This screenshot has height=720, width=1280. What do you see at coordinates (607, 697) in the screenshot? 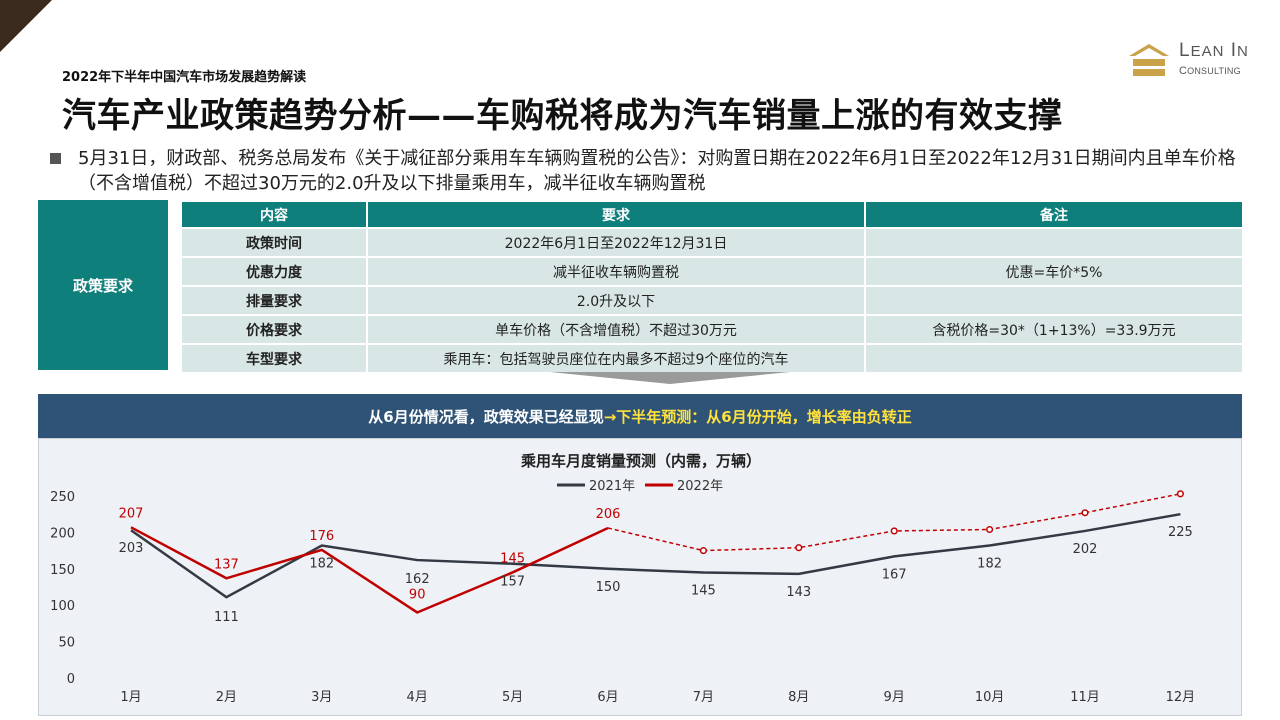
I see `x-tick-label: 6月` at bounding box center [607, 697].